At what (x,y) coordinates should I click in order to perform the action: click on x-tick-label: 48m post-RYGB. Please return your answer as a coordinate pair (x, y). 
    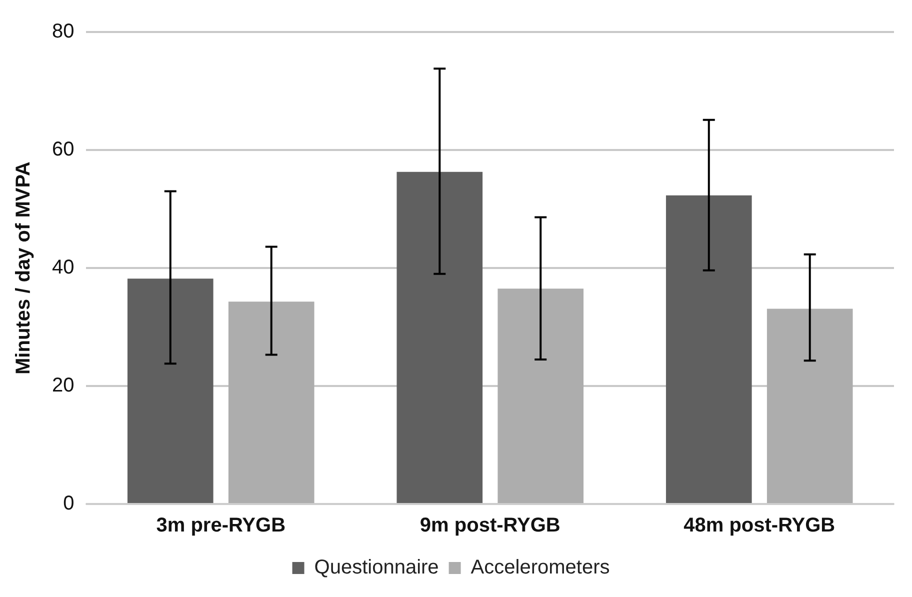
    Looking at the image, I should click on (760, 525).